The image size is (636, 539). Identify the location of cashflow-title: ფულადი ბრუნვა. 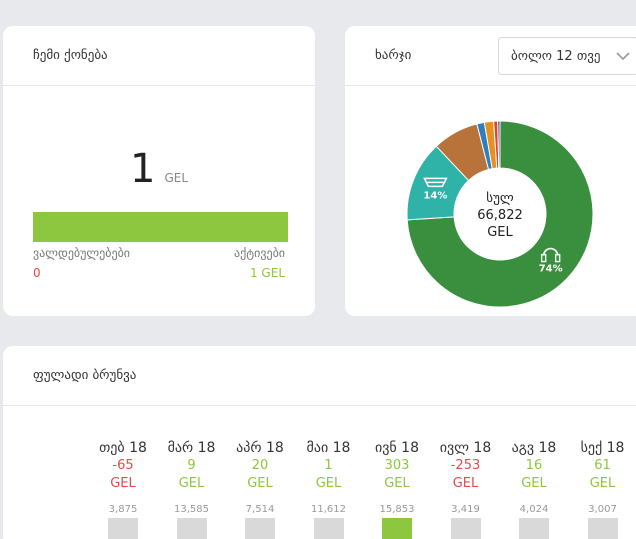
(85, 375).